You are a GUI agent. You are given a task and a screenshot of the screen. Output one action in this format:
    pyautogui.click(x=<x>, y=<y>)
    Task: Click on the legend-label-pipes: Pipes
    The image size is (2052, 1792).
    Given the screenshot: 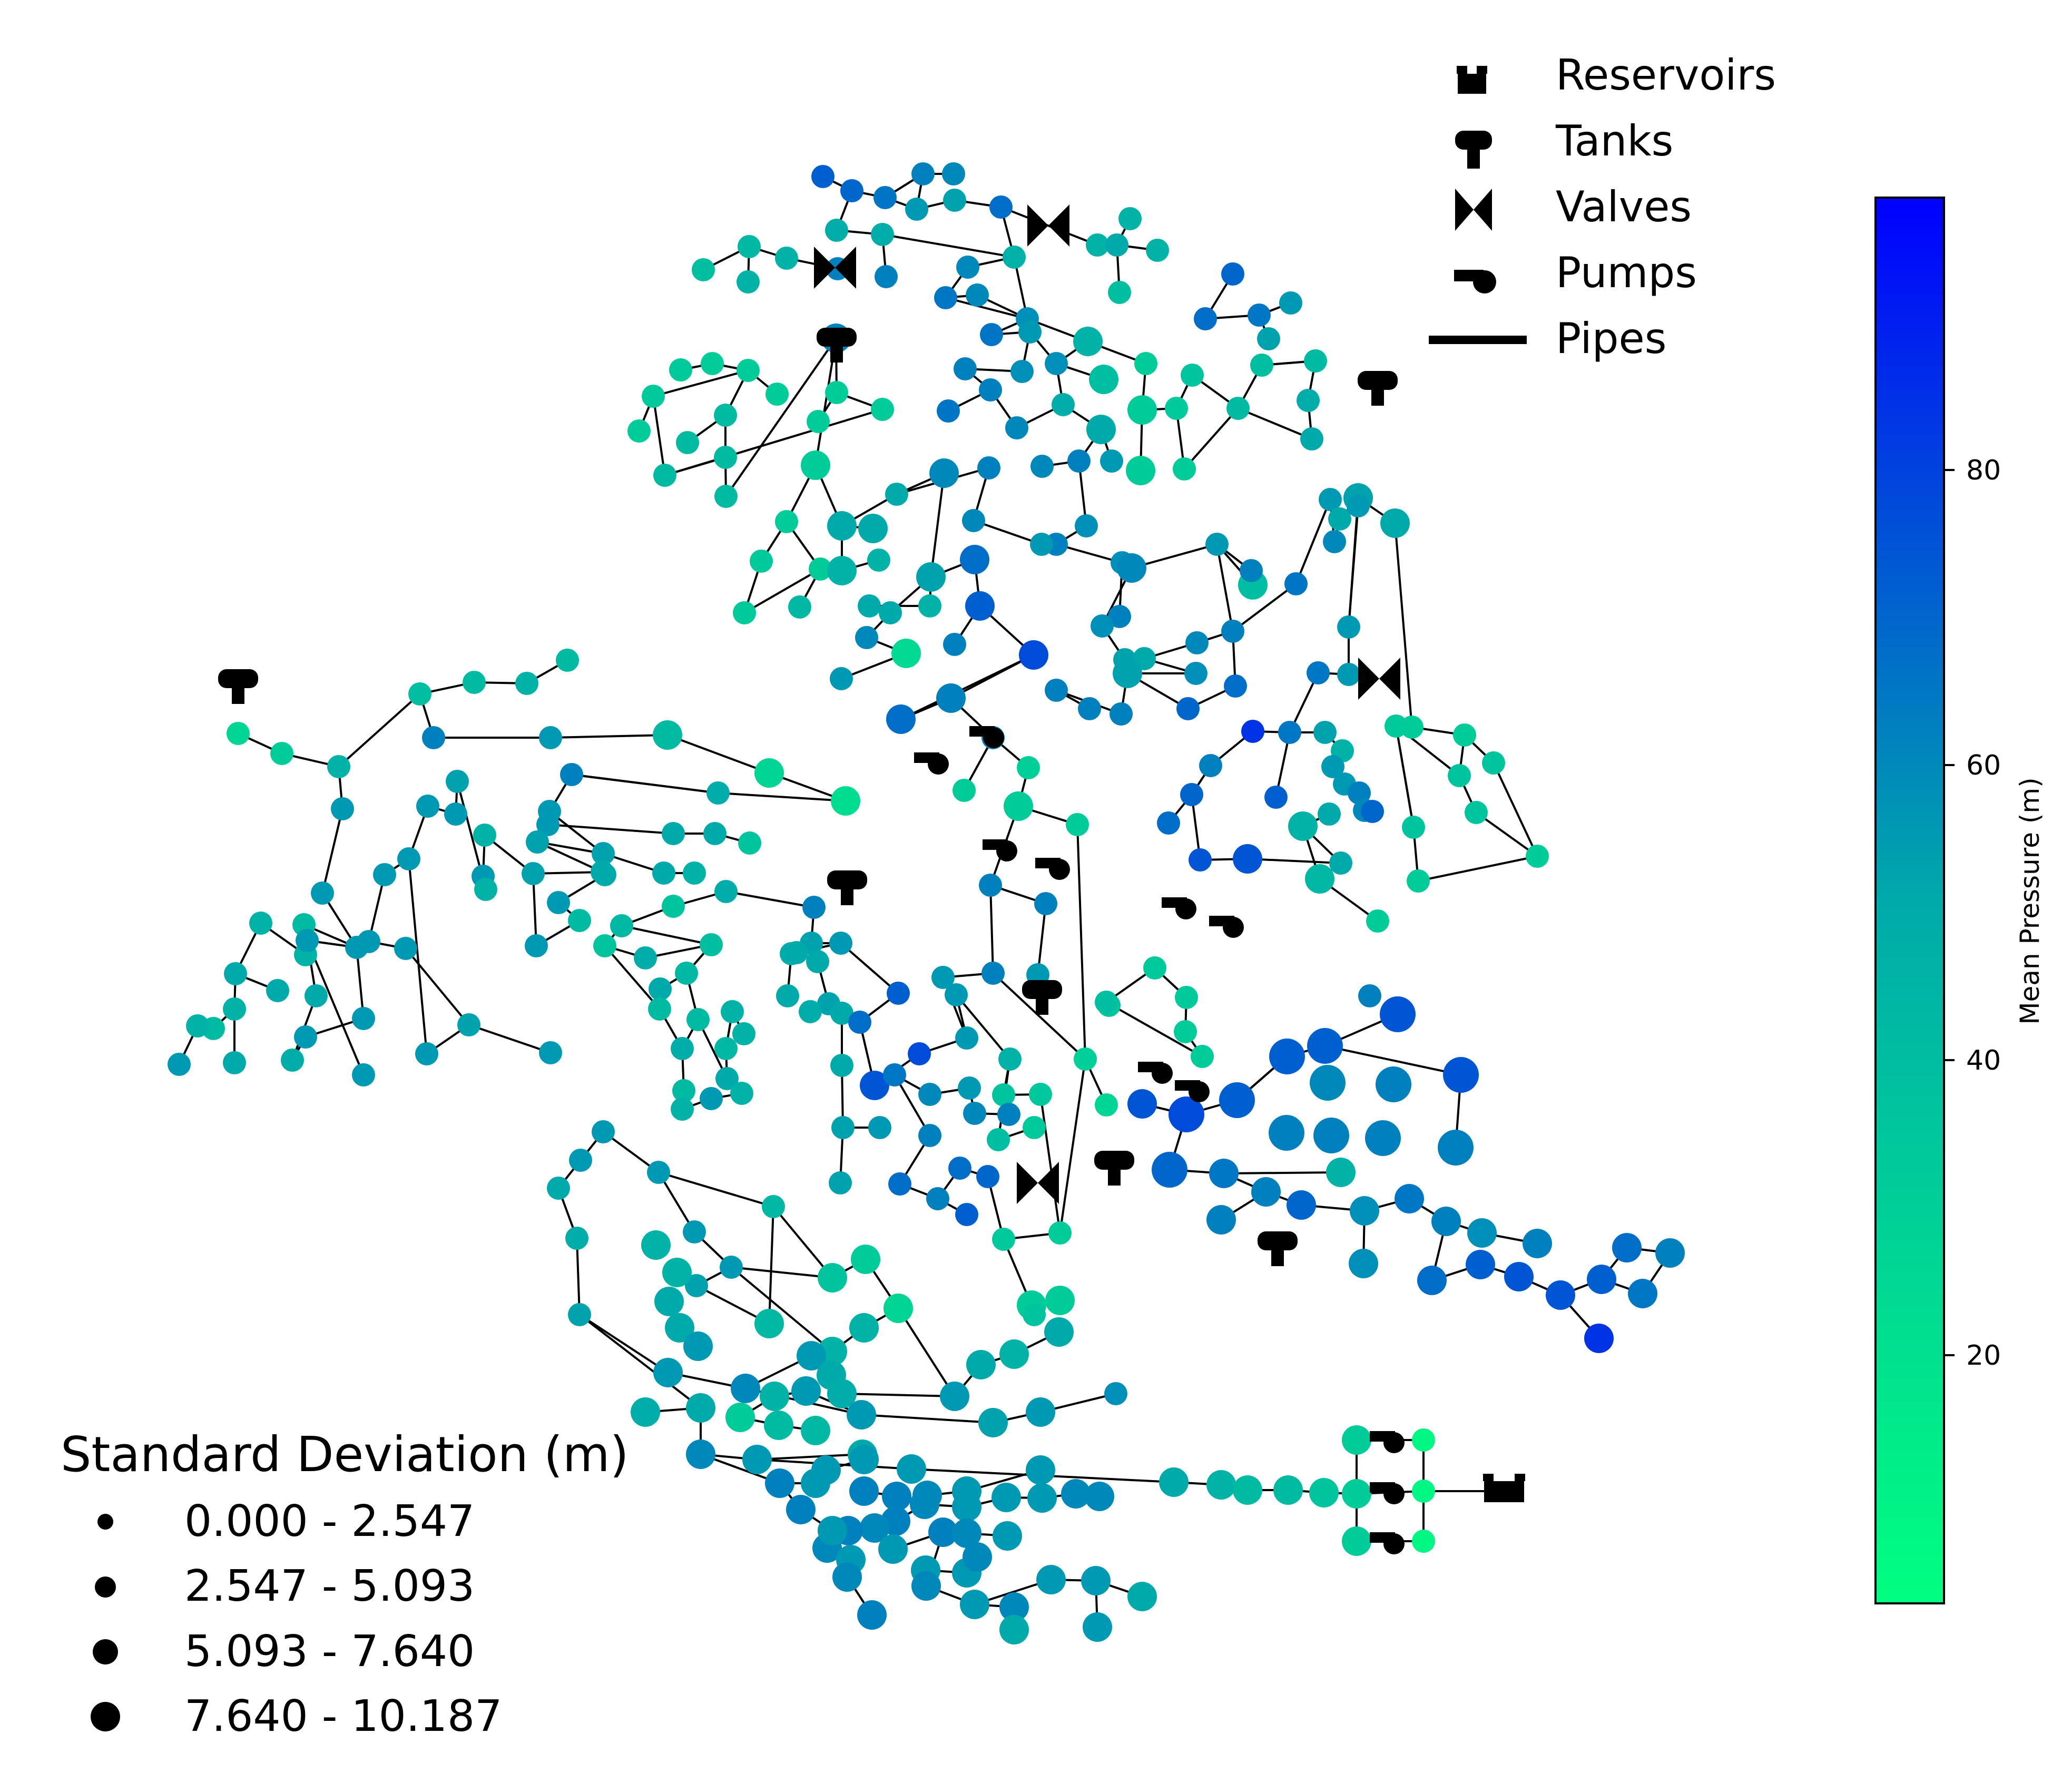 What is the action you would take?
    pyautogui.click(x=1611, y=338)
    